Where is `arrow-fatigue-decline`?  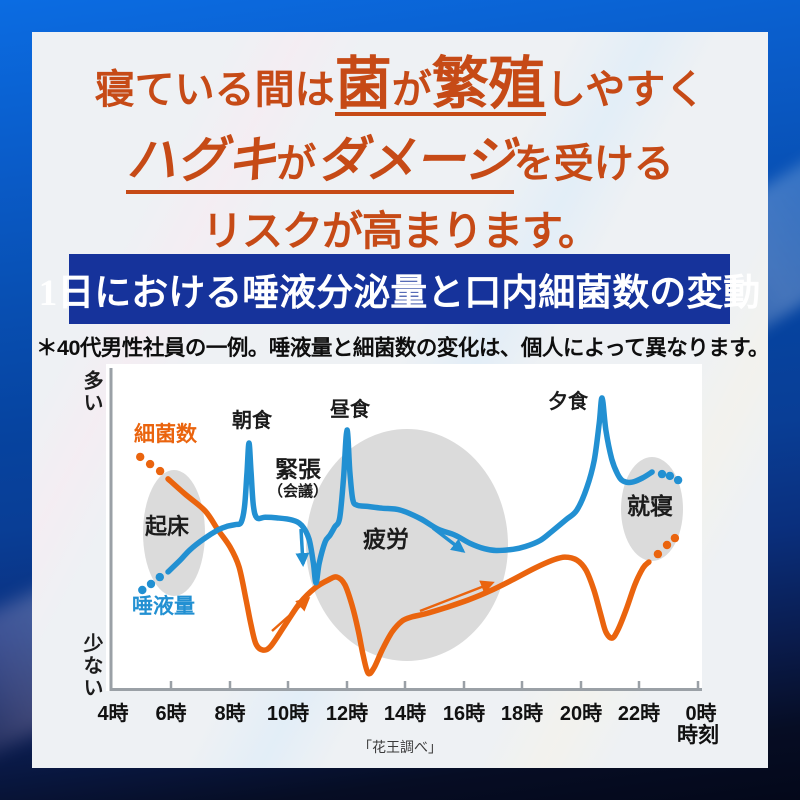
arrow-fatigue-decline is located at coordinates (448, 539).